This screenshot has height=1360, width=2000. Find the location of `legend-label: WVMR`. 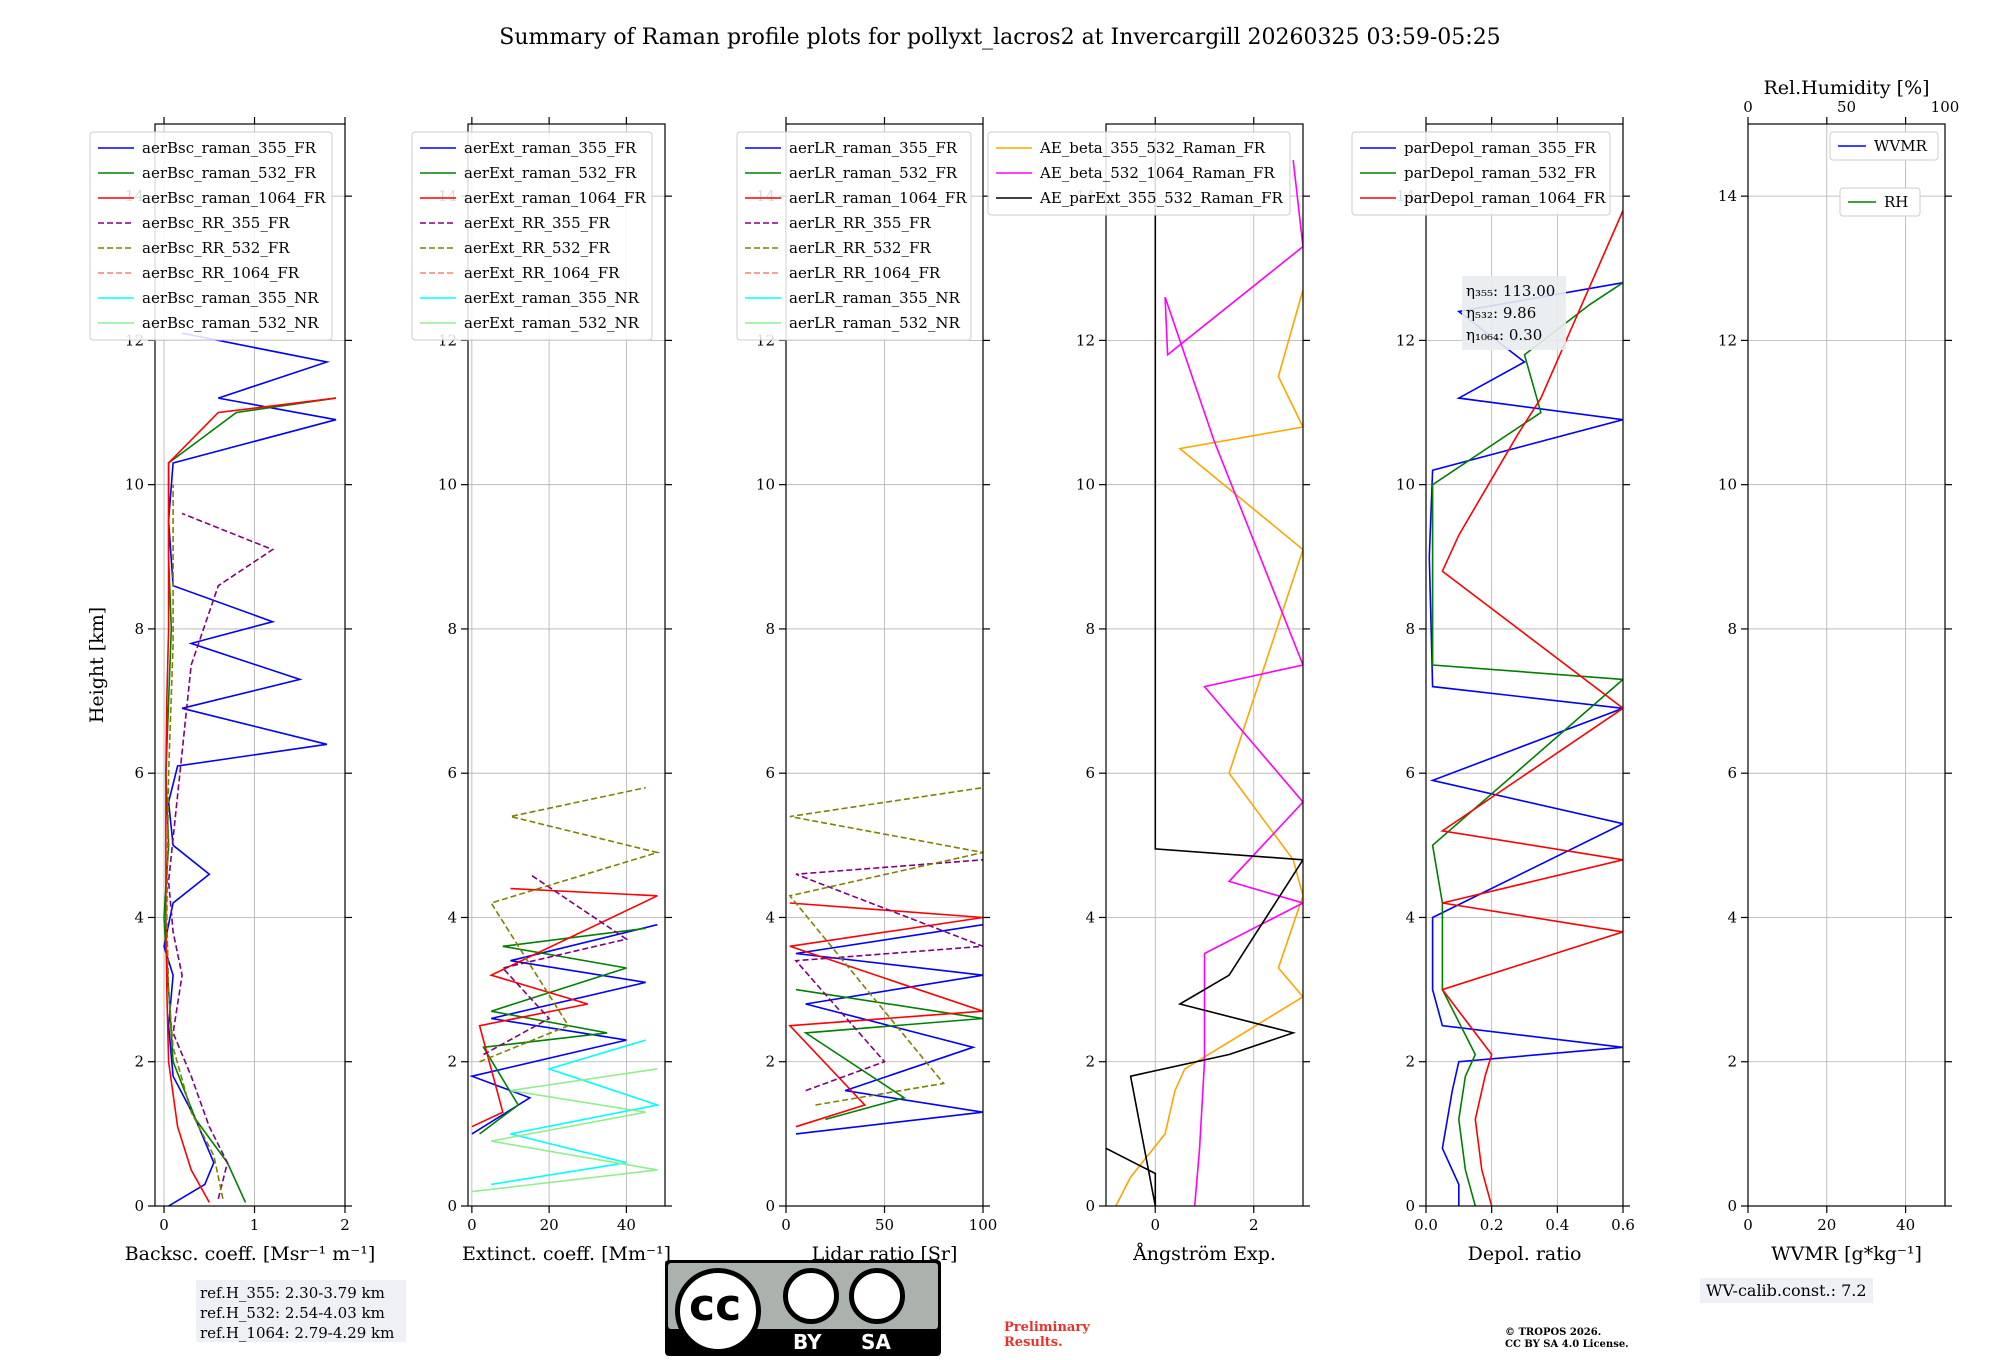

legend-label: WVMR is located at coordinates (1901, 146).